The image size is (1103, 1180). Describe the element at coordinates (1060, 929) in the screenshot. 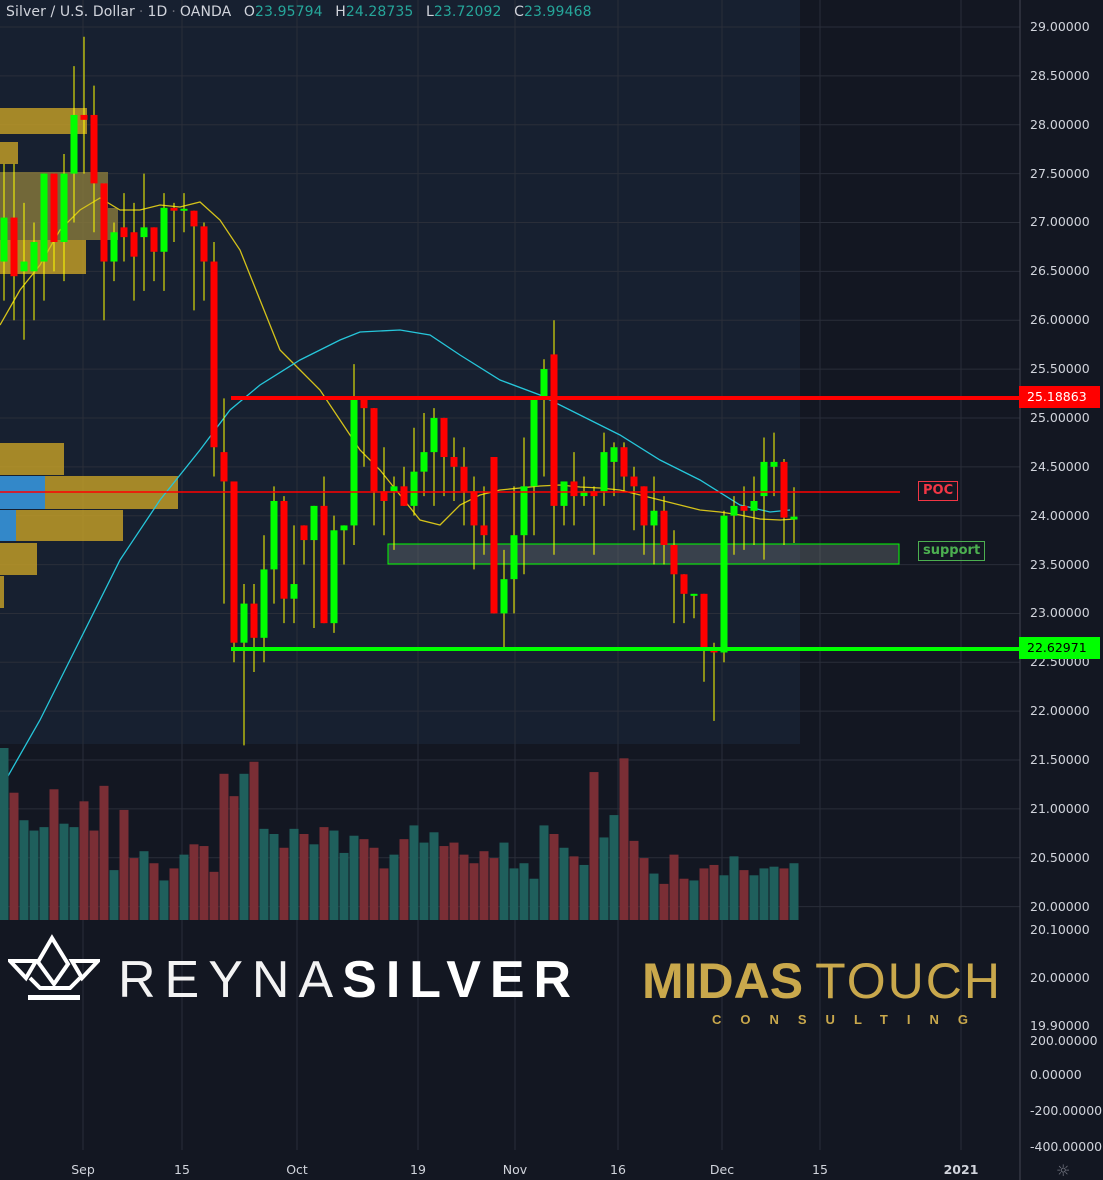

I see `middle-pane-tick: 20.10000` at that location.